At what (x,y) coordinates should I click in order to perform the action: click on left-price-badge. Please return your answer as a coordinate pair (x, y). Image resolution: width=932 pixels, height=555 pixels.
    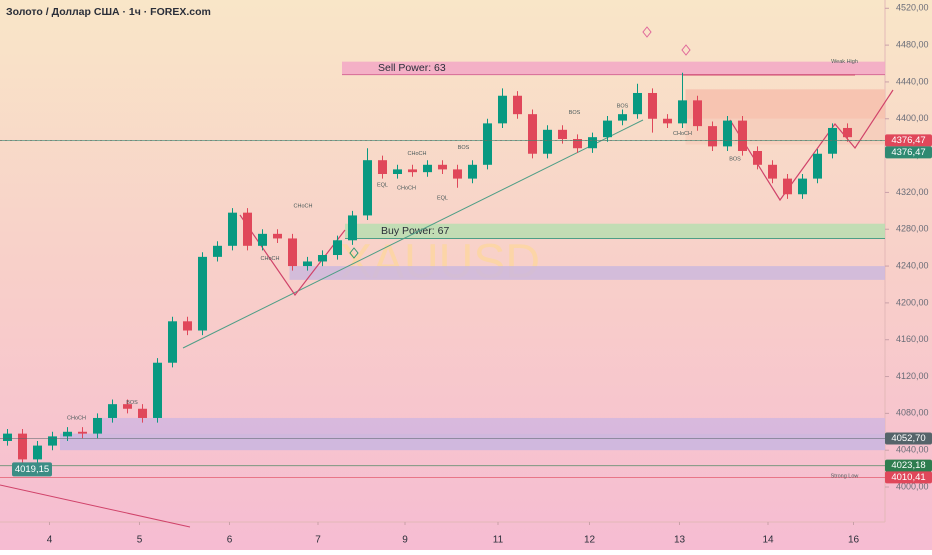
    Looking at the image, I should click on (32, 469).